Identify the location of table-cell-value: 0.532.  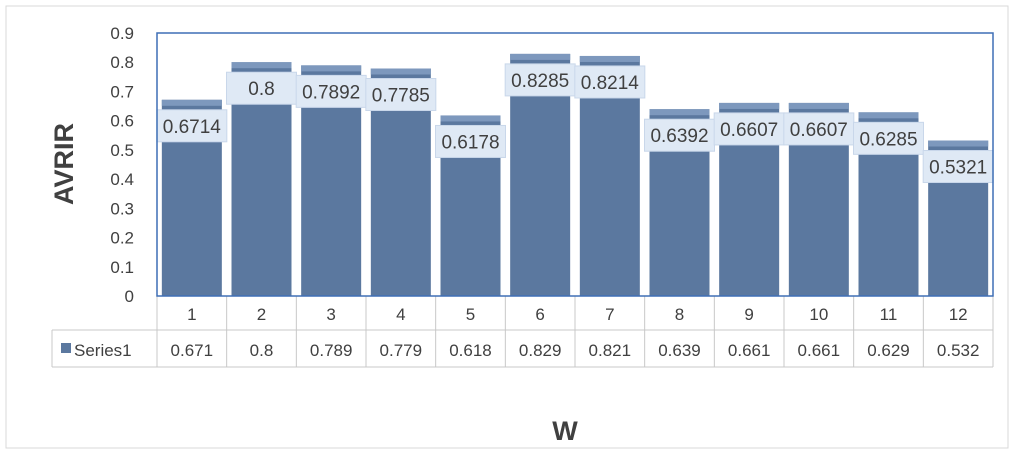
(958, 350).